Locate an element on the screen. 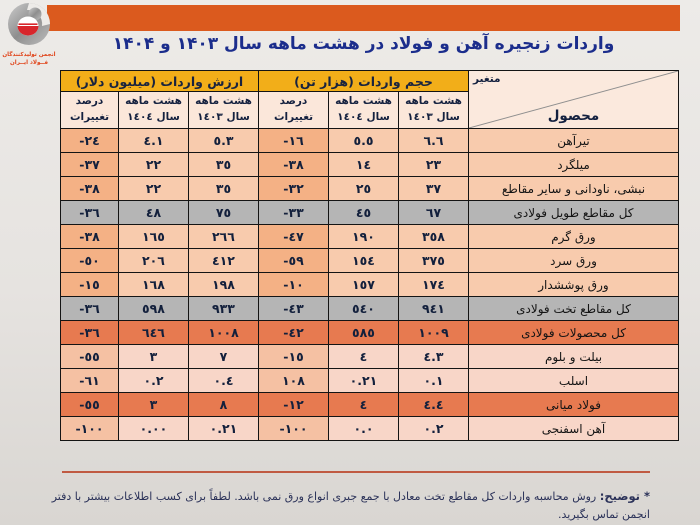  value-change-cell: -١٥ is located at coordinates (89, 284).